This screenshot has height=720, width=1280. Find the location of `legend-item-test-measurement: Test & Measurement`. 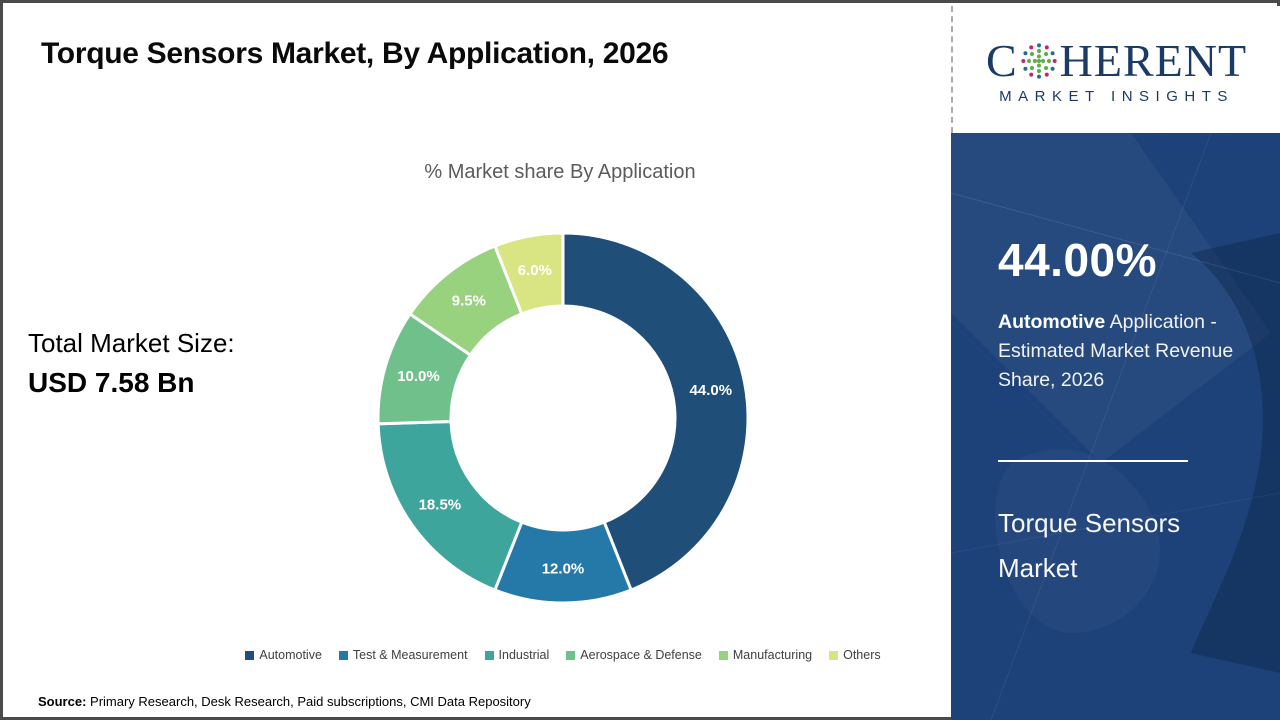

legend-item-test-measurement: Test & Measurement is located at coordinates (403, 655).